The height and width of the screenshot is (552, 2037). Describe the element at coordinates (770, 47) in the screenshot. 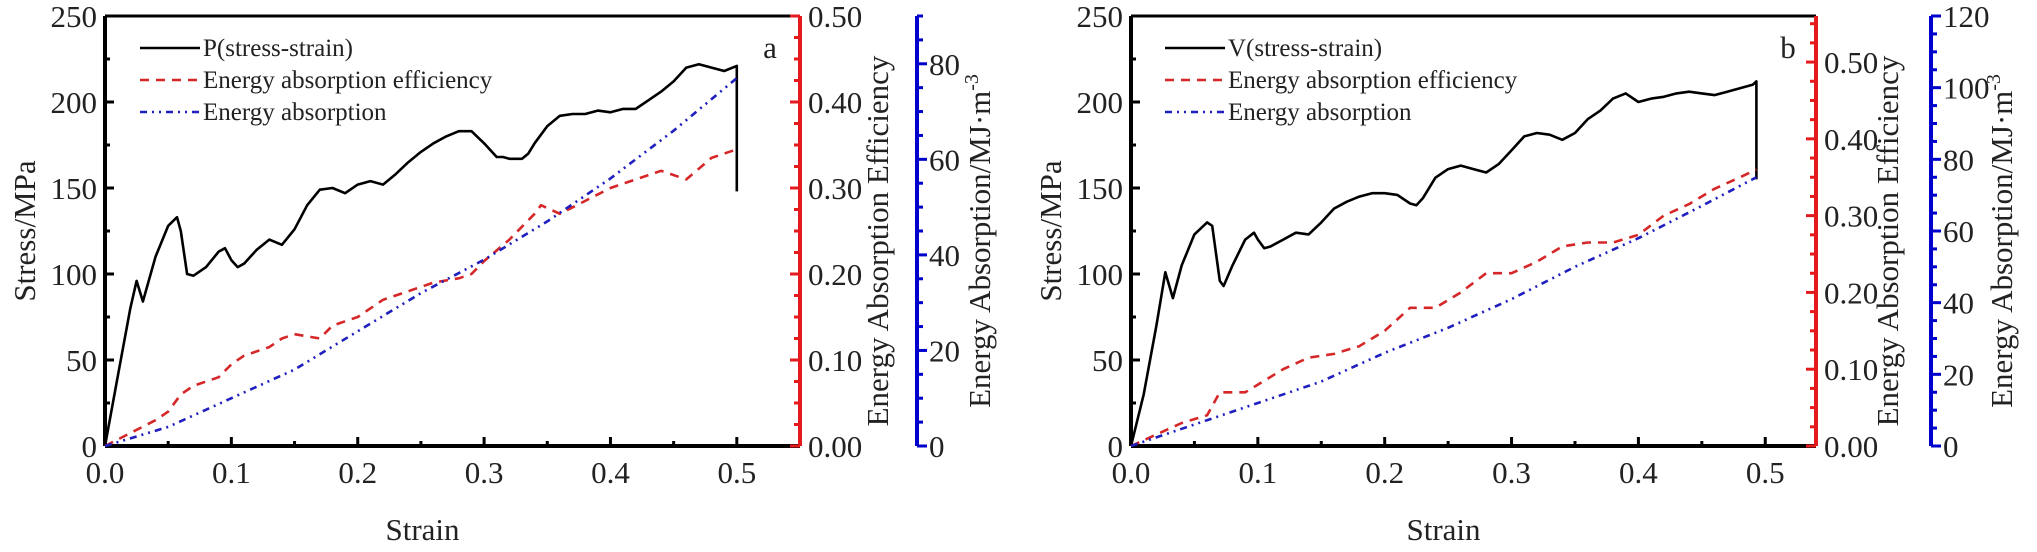

I see `panel-label: a` at that location.